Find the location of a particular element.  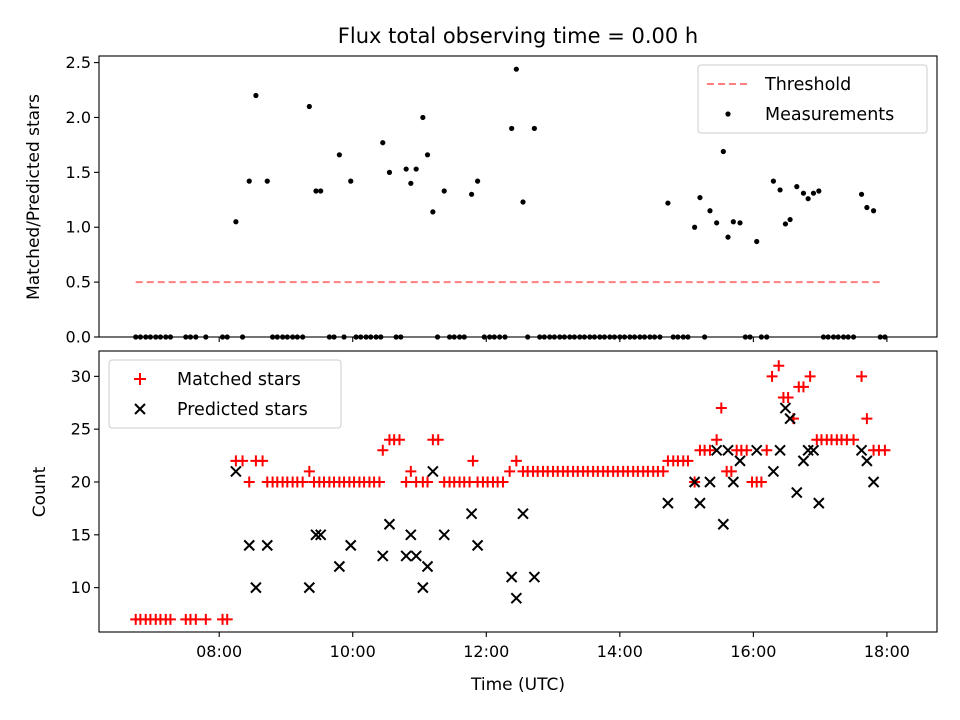

y-tick-label: 1.0 is located at coordinates (78, 227).